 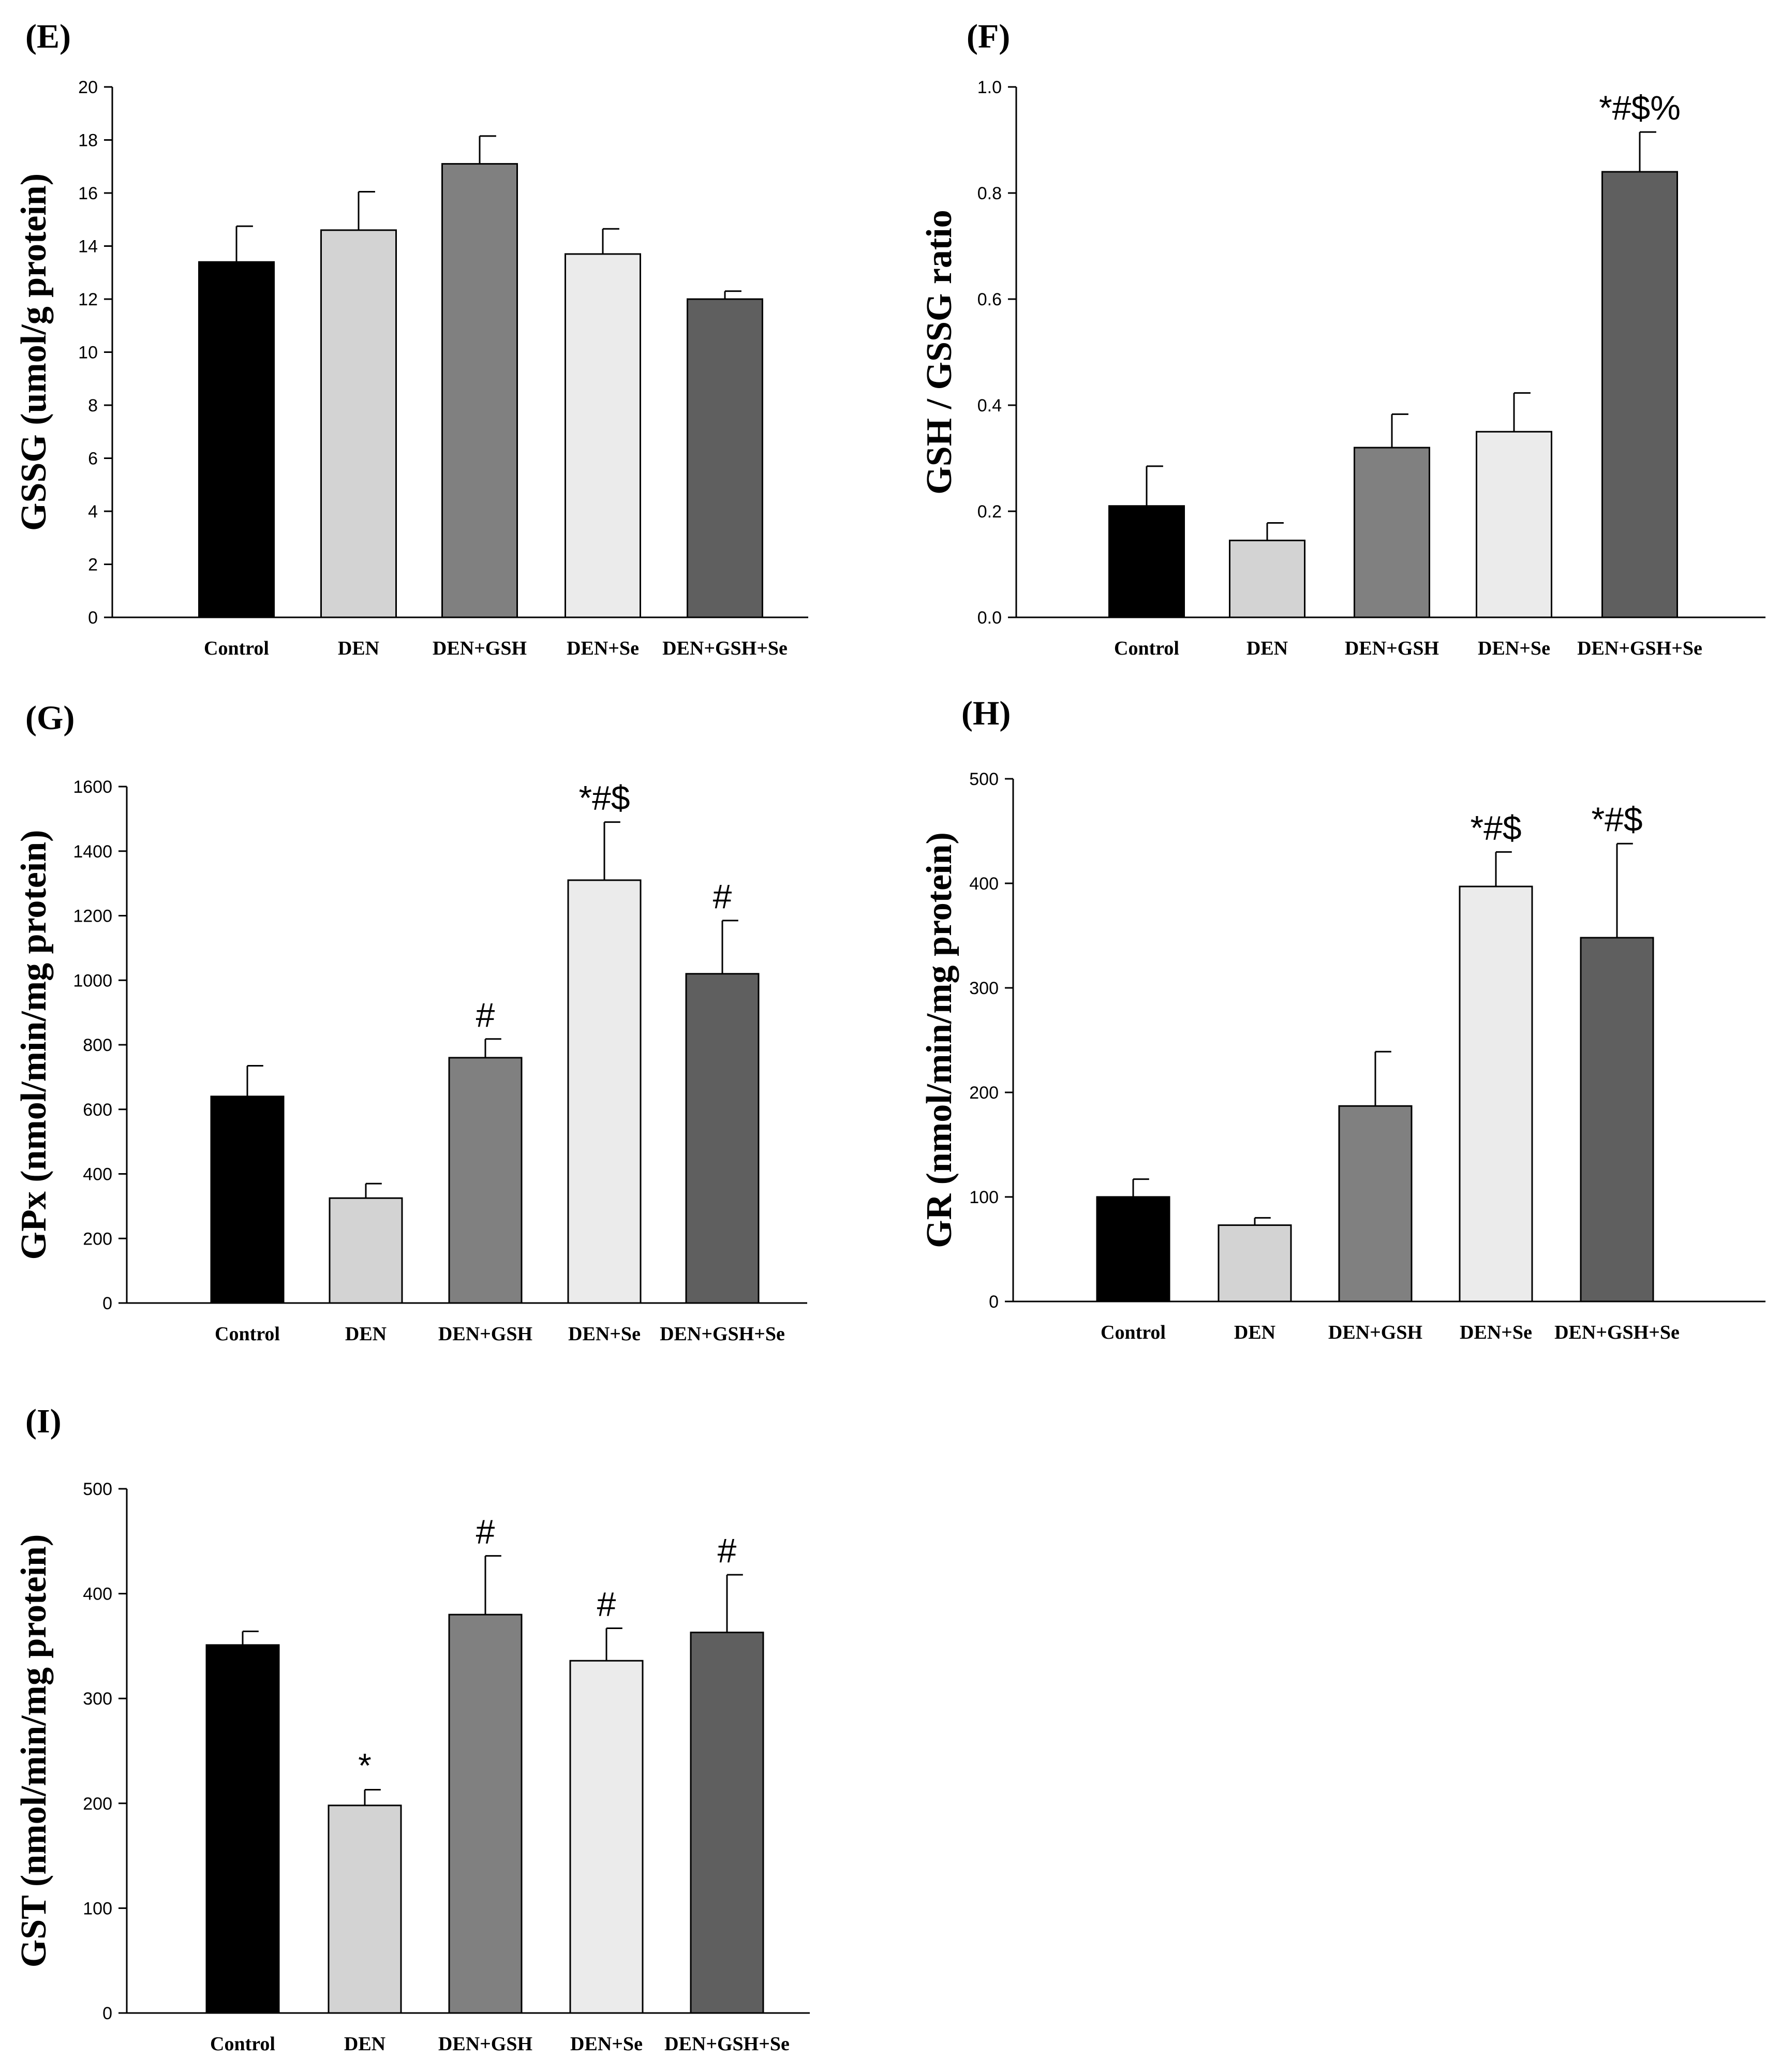 What do you see at coordinates (93, 459) in the screenshot?
I see `y-tick-label: 6` at bounding box center [93, 459].